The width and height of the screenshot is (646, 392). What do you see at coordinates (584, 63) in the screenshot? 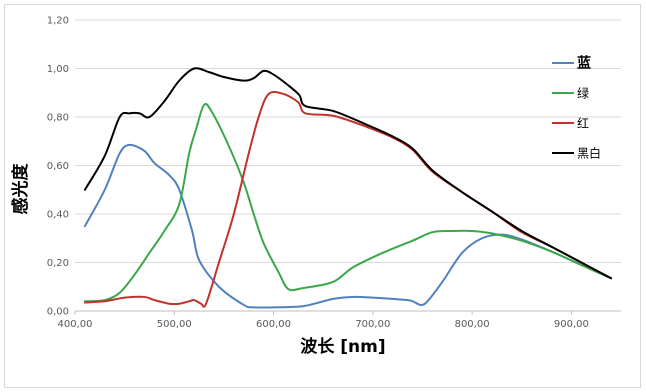
I see `legend-label: 蓝` at bounding box center [584, 63].